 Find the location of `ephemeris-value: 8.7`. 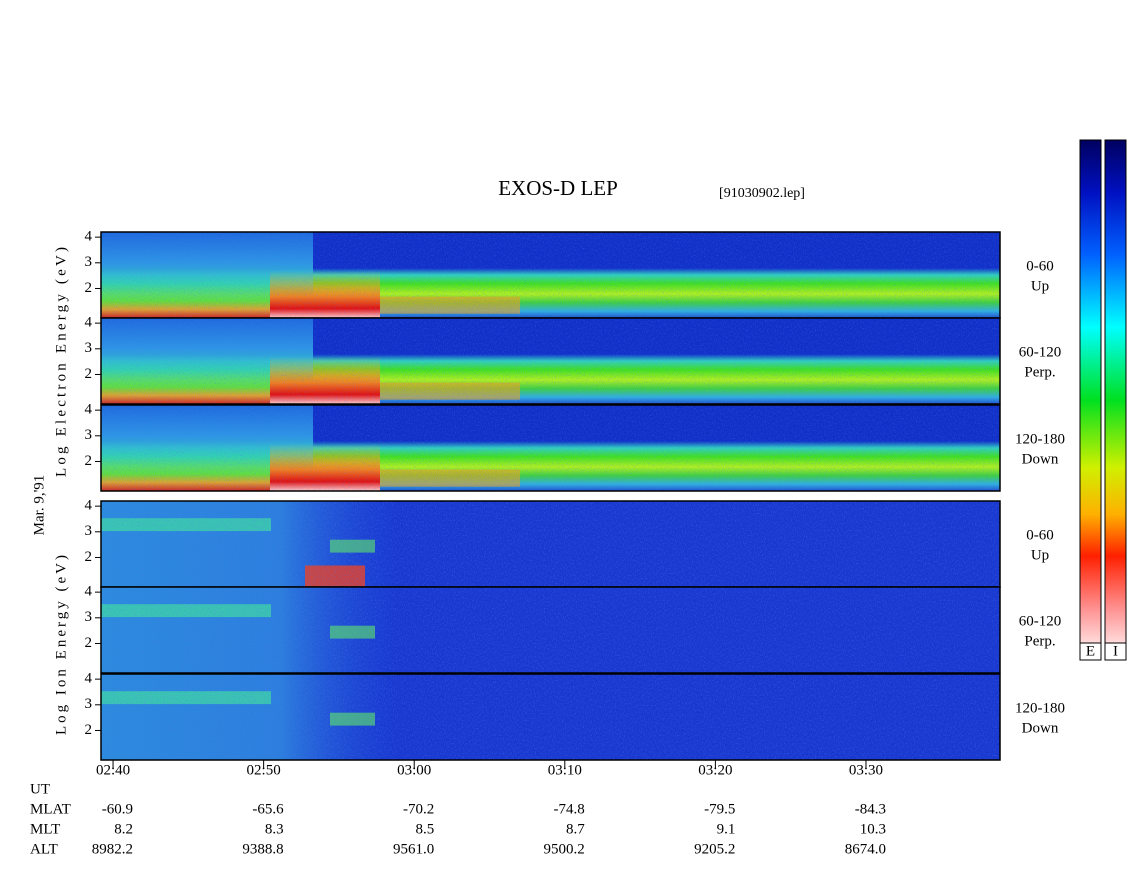

ephemeris-value: 8.7 is located at coordinates (575, 829).